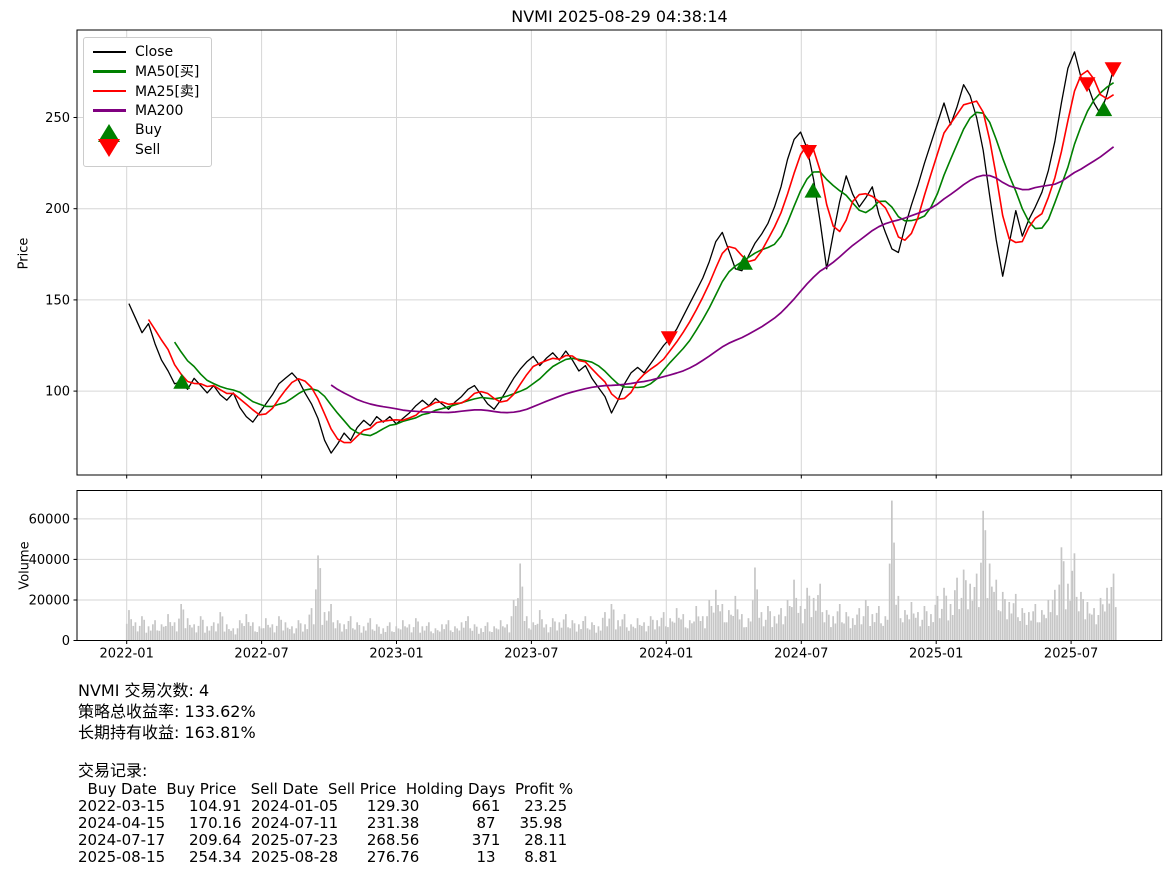  What do you see at coordinates (109, 51) in the screenshot?
I see `close-line-swatch` at bounding box center [109, 51].